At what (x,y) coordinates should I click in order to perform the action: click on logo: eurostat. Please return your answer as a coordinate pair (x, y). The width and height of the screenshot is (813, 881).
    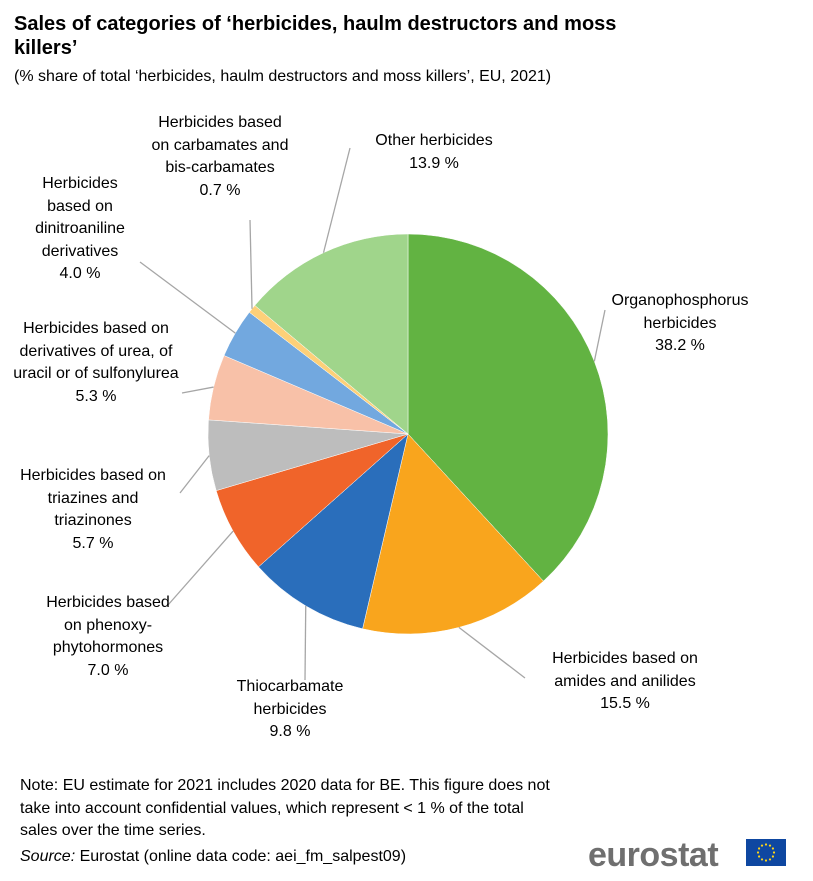
    Looking at the image, I should click on (653, 855).